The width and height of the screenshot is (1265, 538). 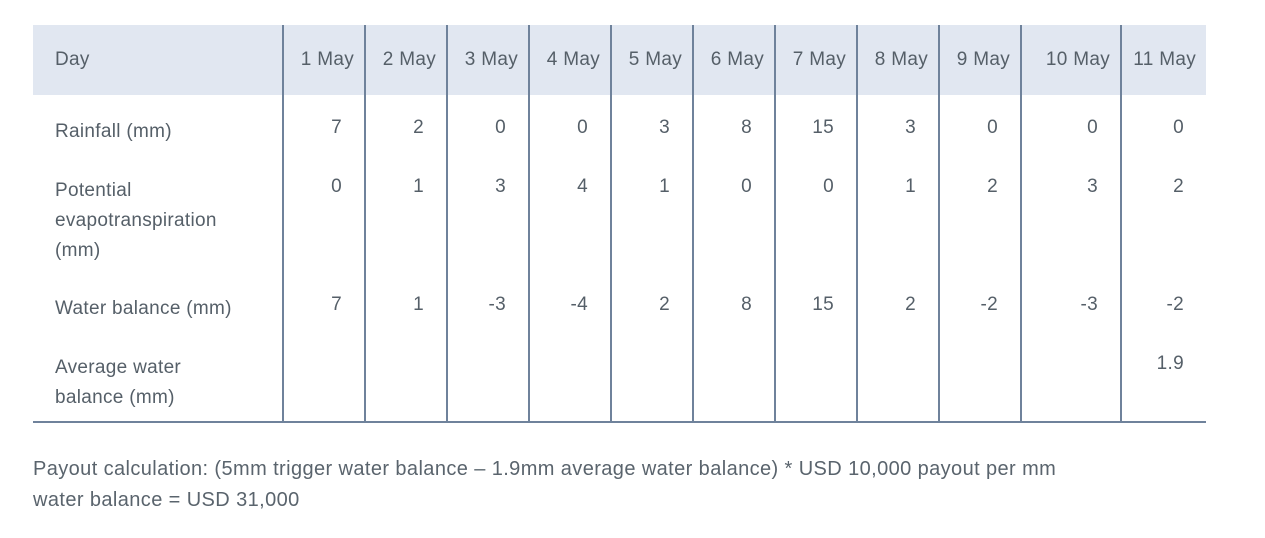 I want to click on column-header-date: 9 May, so click(x=979, y=58).